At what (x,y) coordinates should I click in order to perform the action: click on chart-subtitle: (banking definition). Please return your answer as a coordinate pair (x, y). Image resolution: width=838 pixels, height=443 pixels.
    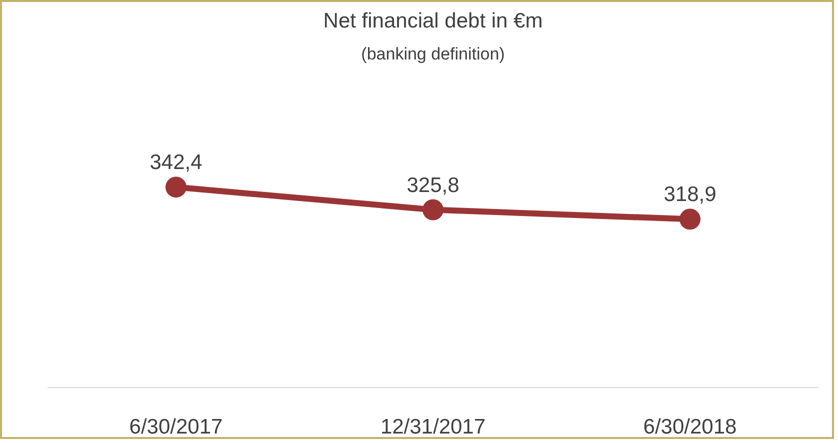
    Looking at the image, I should click on (433, 54).